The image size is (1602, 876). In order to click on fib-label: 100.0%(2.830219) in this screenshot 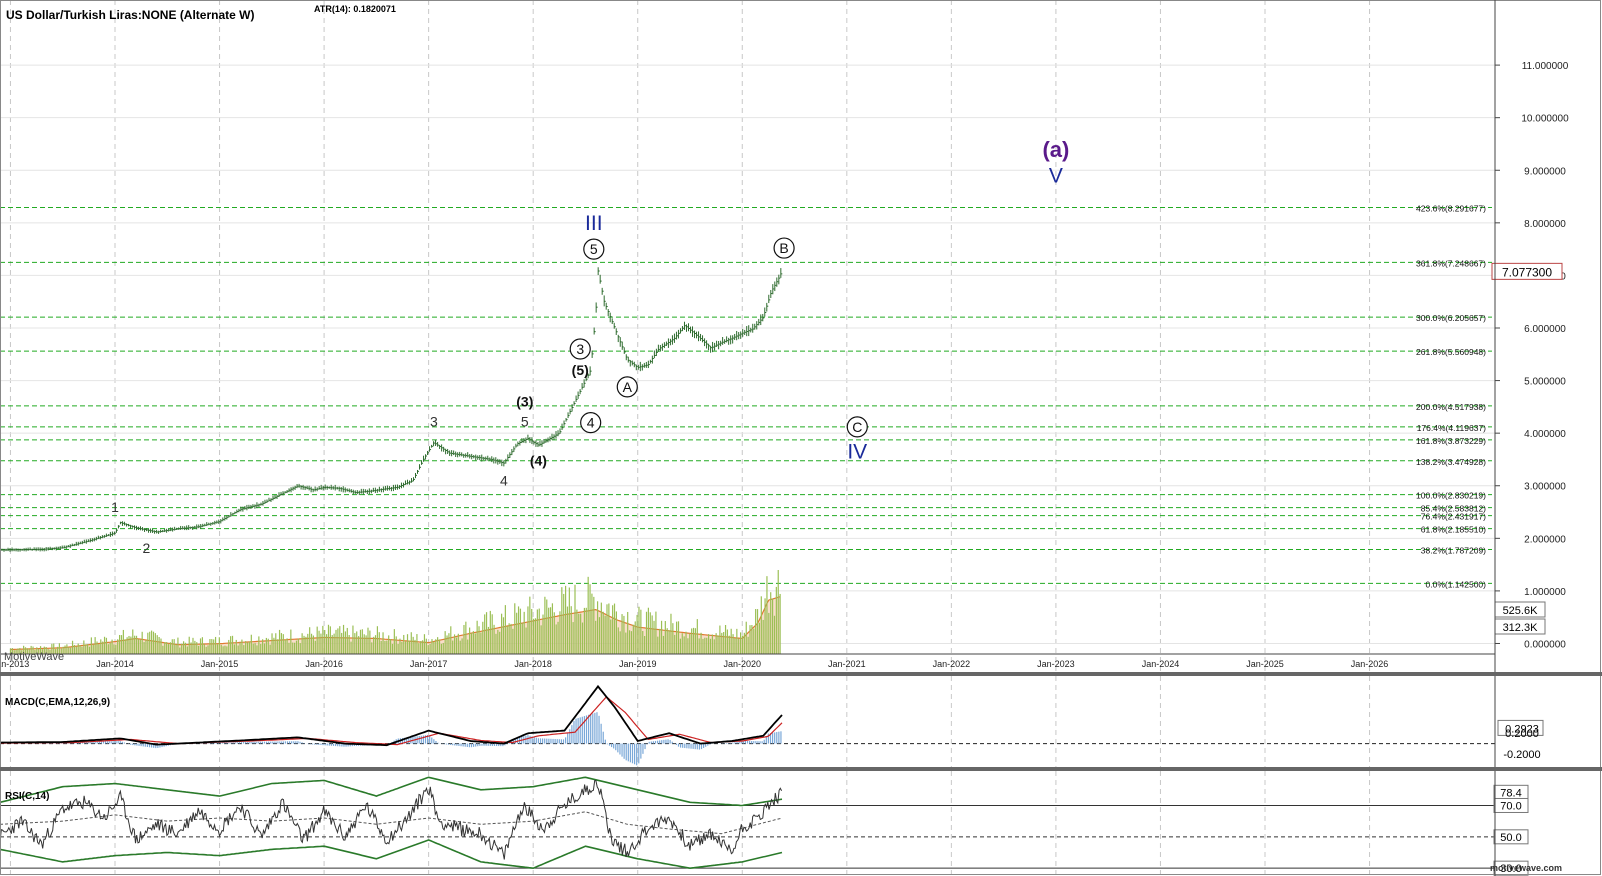, I will do `click(1451, 496)`.